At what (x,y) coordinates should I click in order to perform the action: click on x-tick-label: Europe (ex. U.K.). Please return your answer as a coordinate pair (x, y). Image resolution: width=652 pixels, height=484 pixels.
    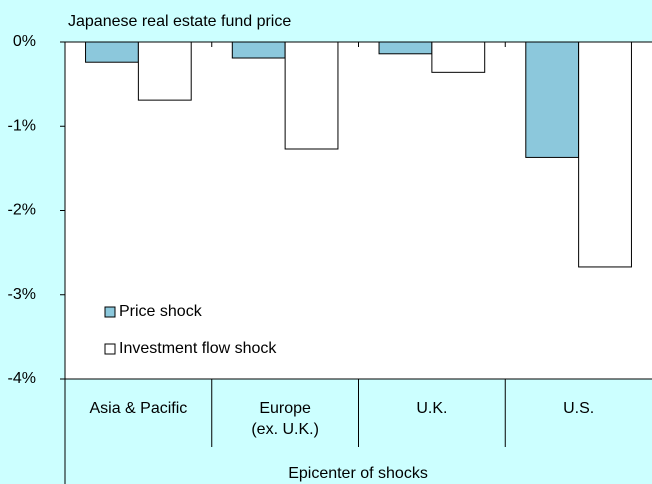
    Looking at the image, I should click on (285, 419).